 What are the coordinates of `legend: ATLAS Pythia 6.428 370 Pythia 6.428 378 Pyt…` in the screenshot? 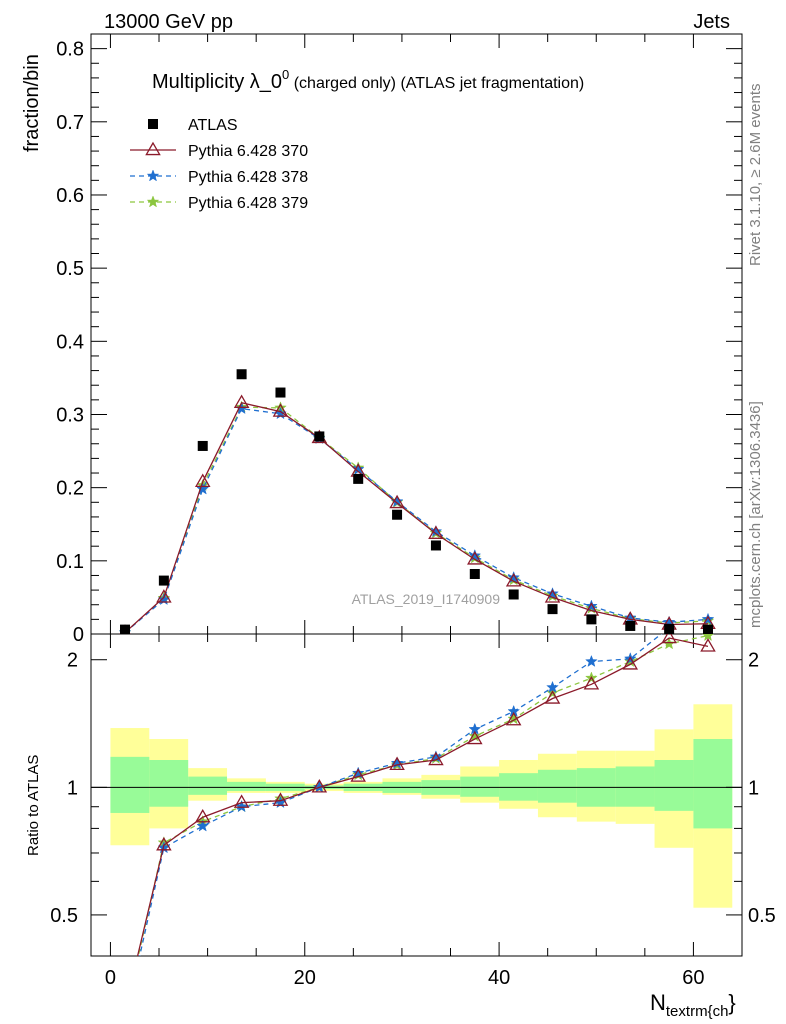 It's located at (219, 164).